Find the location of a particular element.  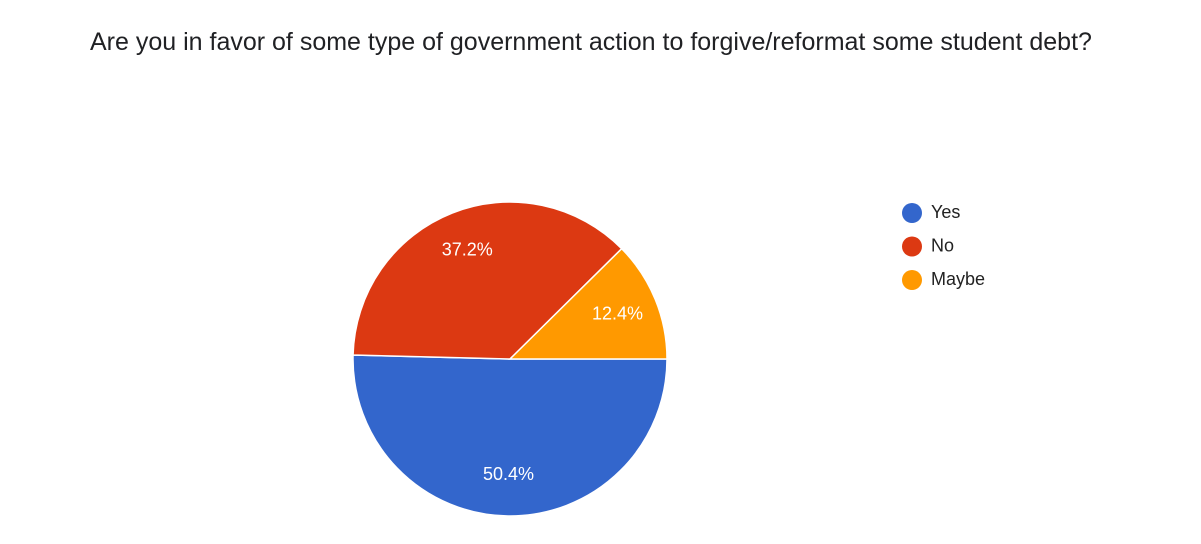

legend-label: Yes is located at coordinates (945, 212).